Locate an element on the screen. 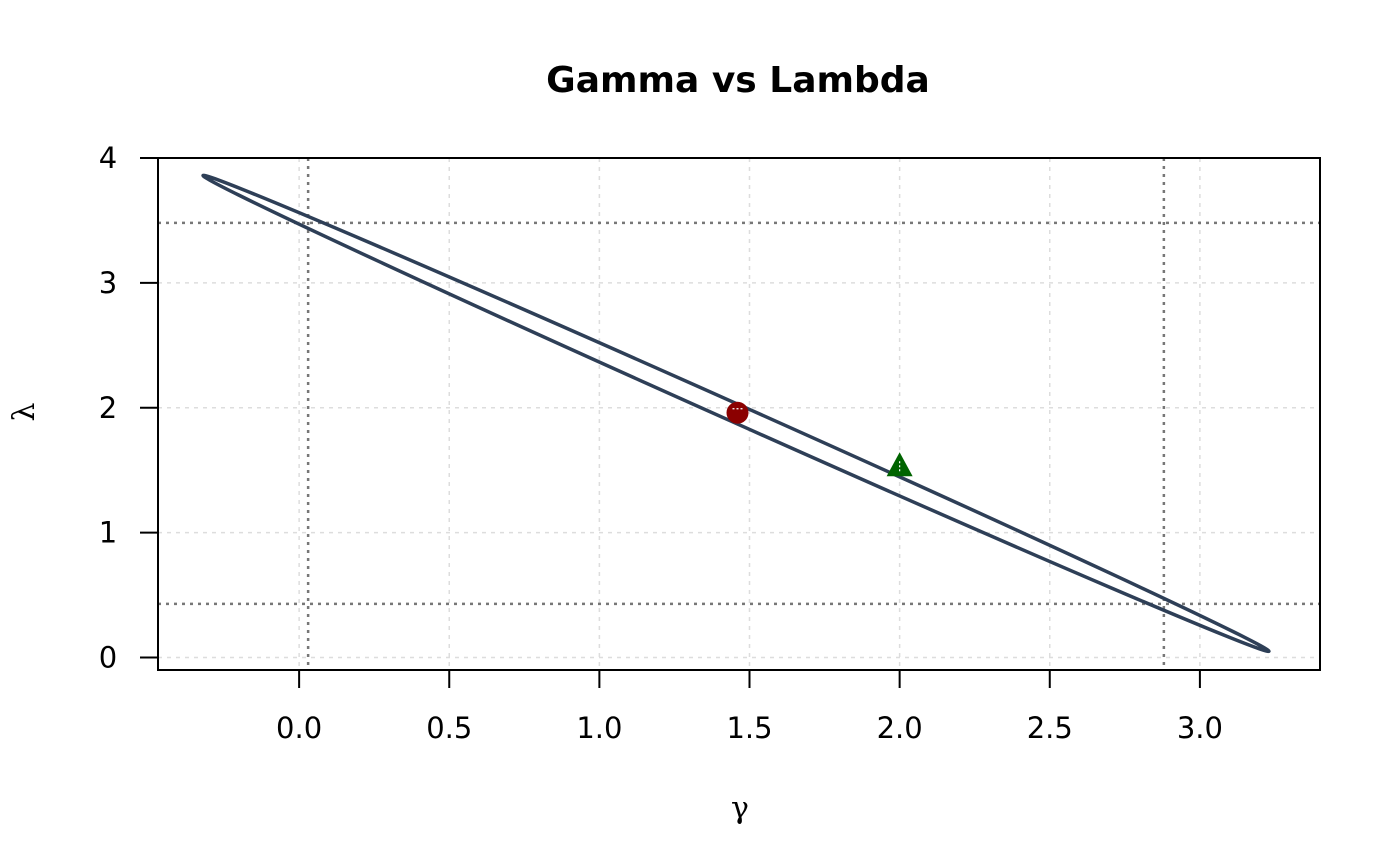 Image resolution: width=1400 pixels, height=866 pixels. y-tick-label: 3 is located at coordinates (108, 283).